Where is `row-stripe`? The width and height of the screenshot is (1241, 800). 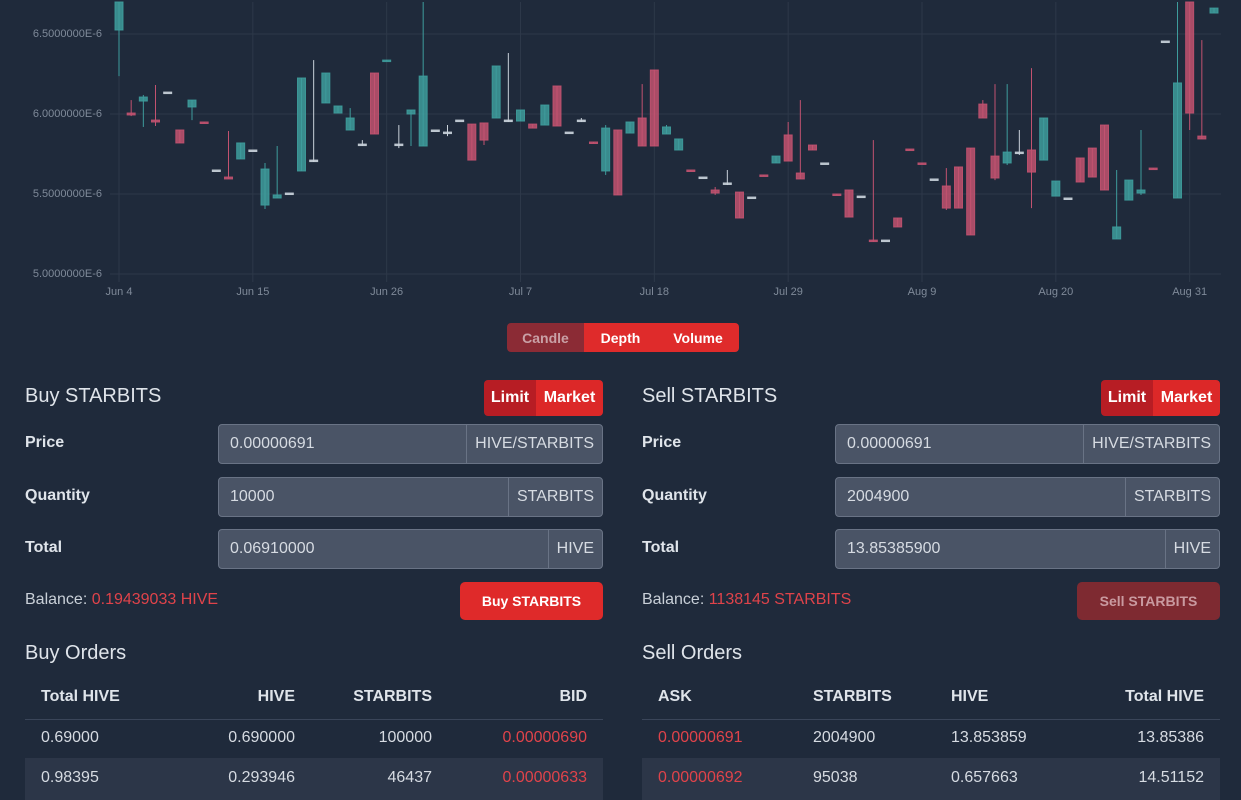
row-stripe is located at coordinates (314, 779).